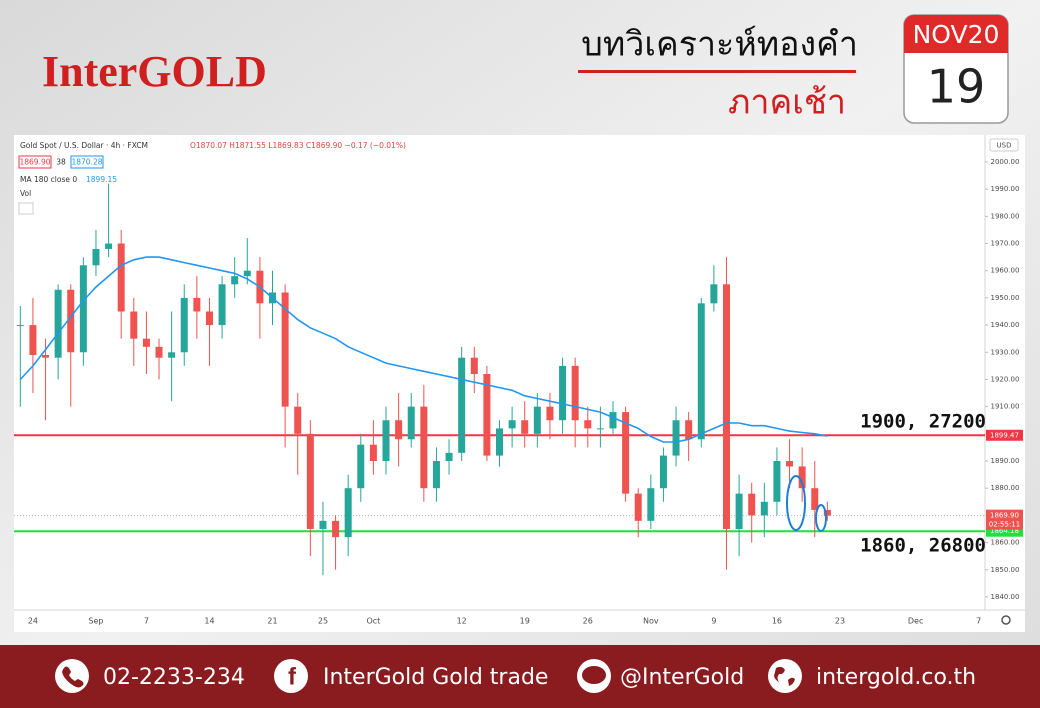 The image size is (1040, 708). What do you see at coordinates (1005, 379) in the screenshot?
I see `y-tick-label: 1920.00` at bounding box center [1005, 379].